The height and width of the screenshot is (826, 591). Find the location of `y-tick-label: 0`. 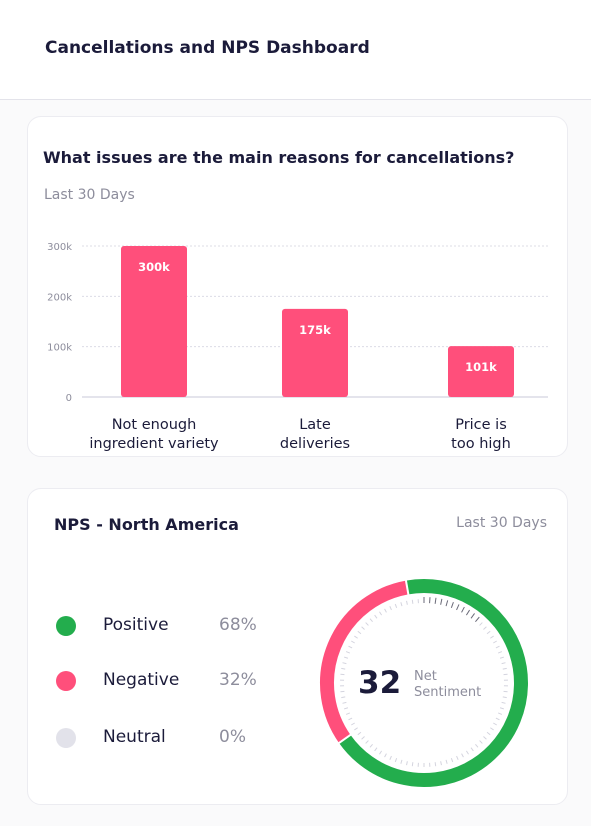

y-tick-label: 0 is located at coordinates (69, 398).